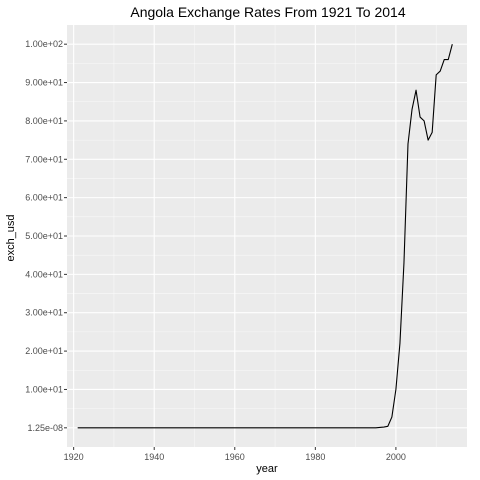 This screenshot has height=480, width=480. What do you see at coordinates (44, 44) in the screenshot?
I see `y-tick-label: 1.00e+02` at bounding box center [44, 44].